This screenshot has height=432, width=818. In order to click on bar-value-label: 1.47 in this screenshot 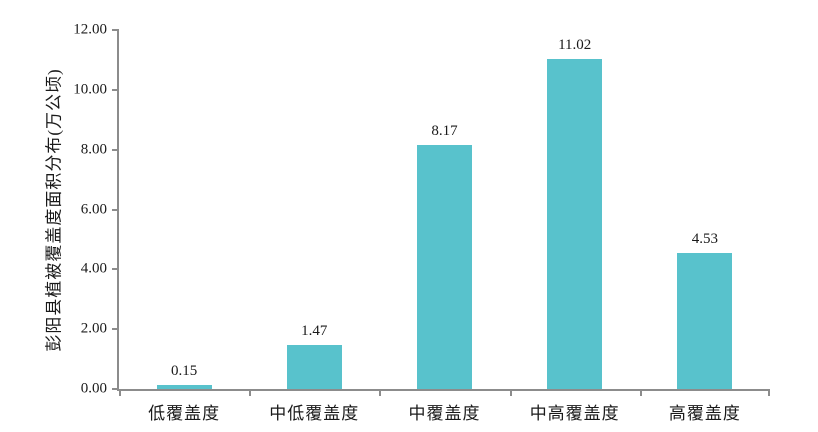, I will do `click(314, 331)`.